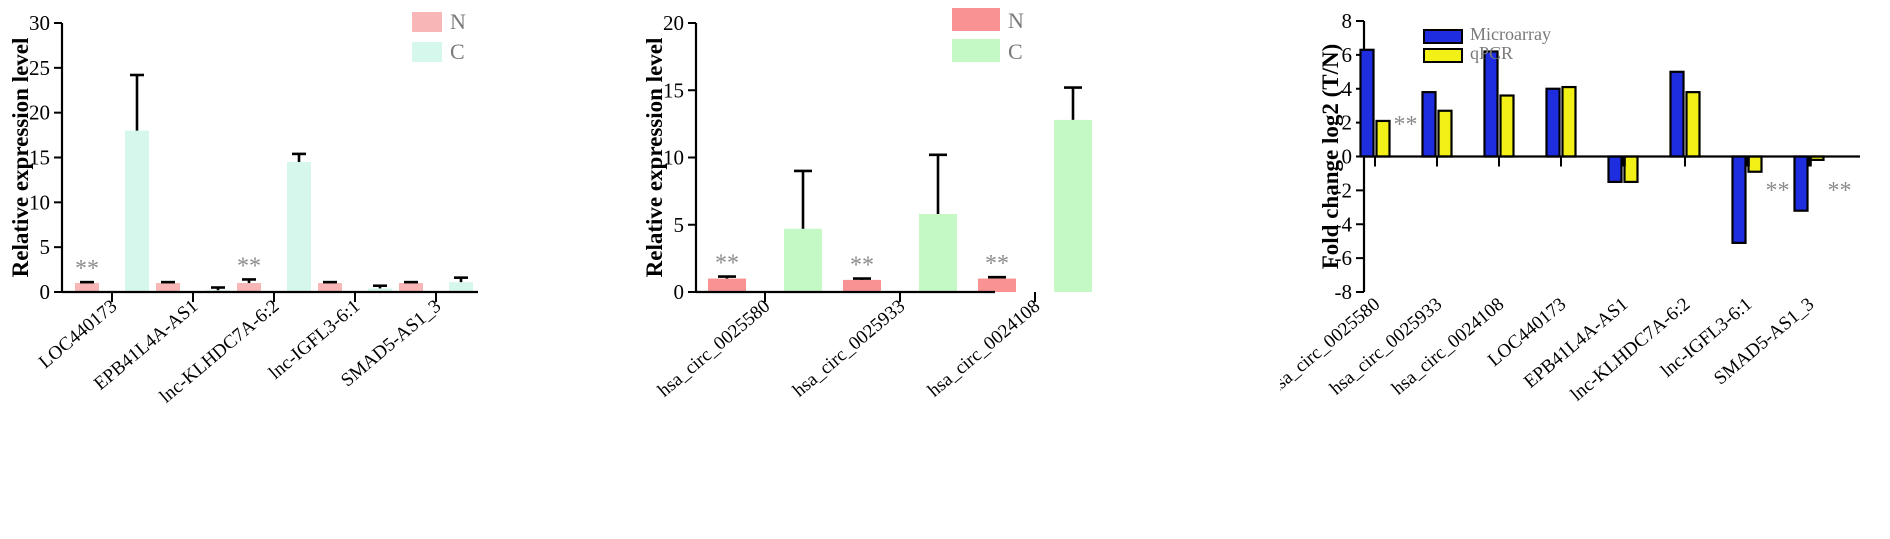  Describe the element at coordinates (78, 334) in the screenshot. I see `x-tick-label: LOC440173` at that location.